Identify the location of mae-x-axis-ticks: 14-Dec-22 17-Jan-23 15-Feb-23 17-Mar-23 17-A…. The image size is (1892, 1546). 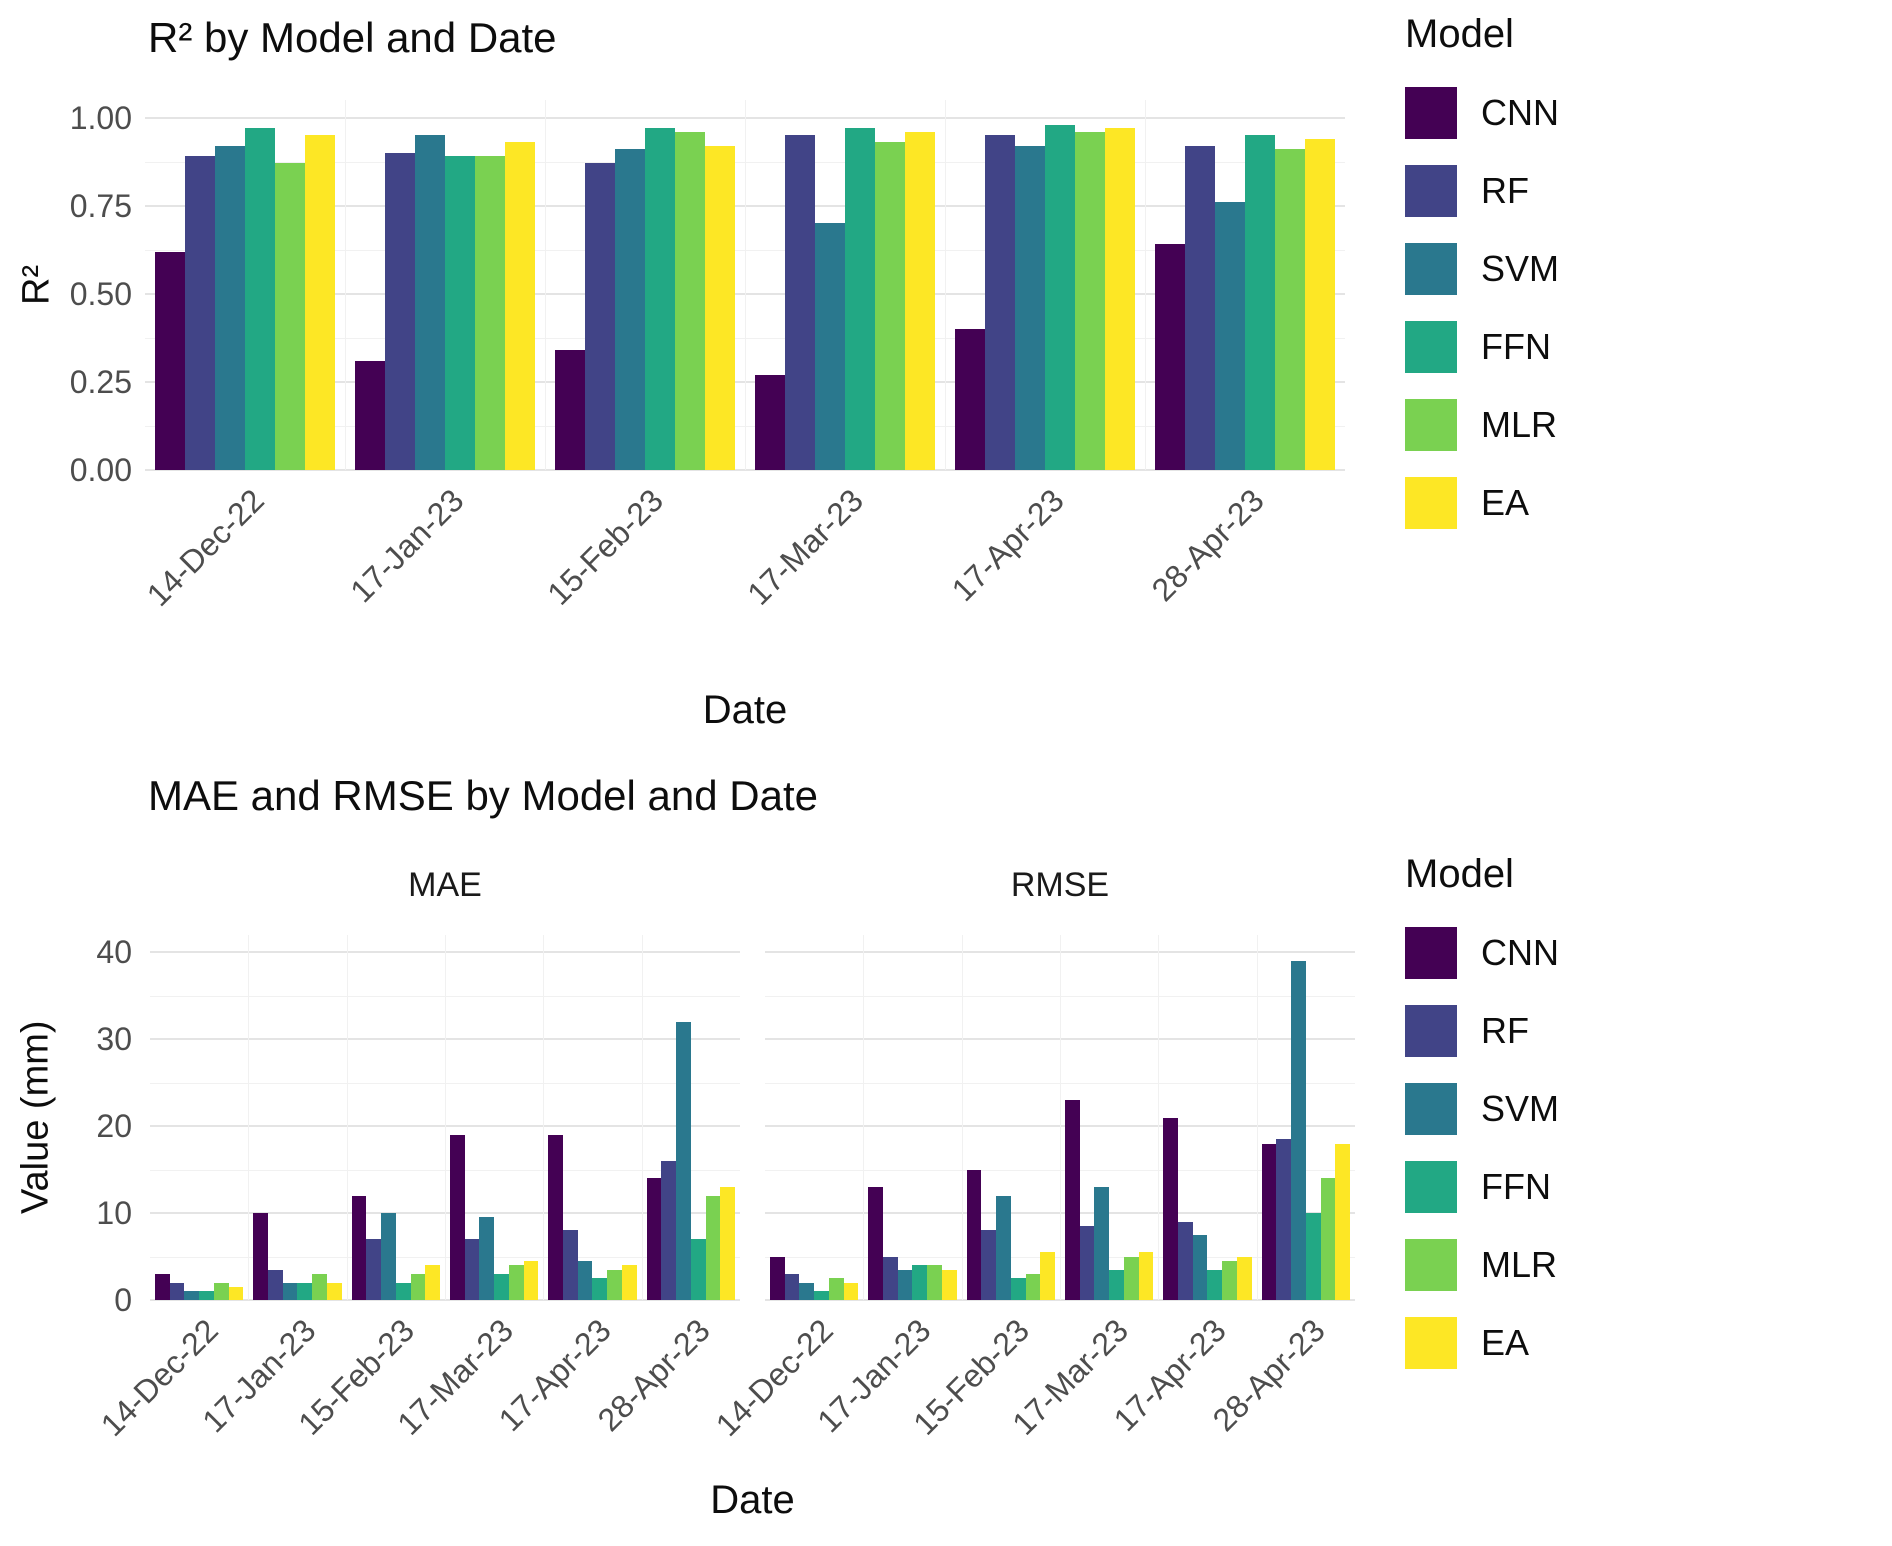
(417, 1390).